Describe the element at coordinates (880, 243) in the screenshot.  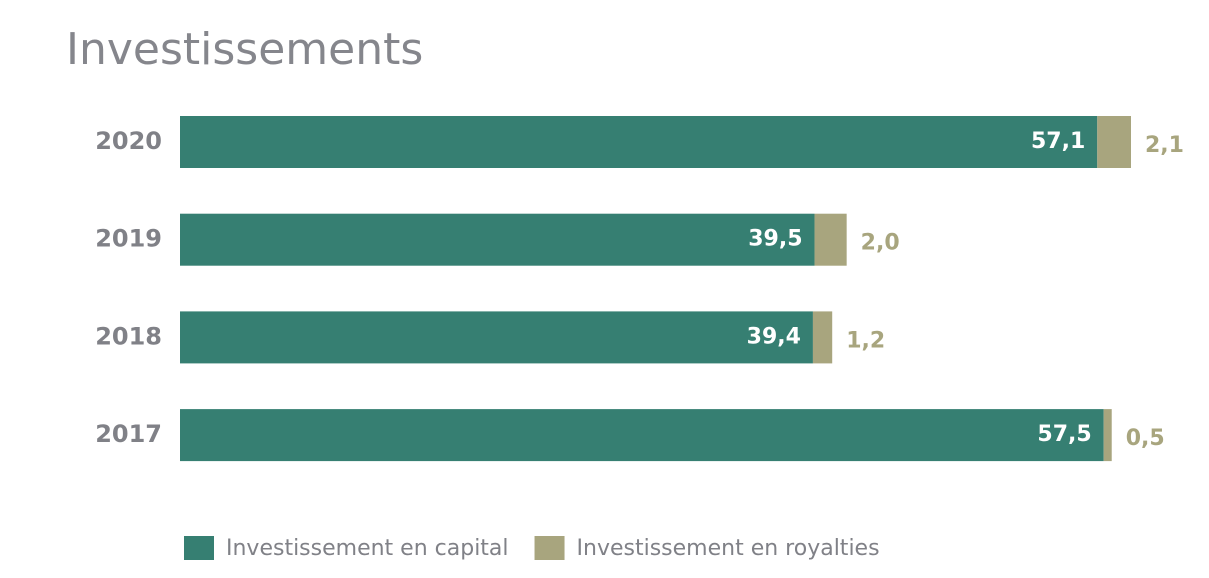
I see `data-label: 2,0` at that location.